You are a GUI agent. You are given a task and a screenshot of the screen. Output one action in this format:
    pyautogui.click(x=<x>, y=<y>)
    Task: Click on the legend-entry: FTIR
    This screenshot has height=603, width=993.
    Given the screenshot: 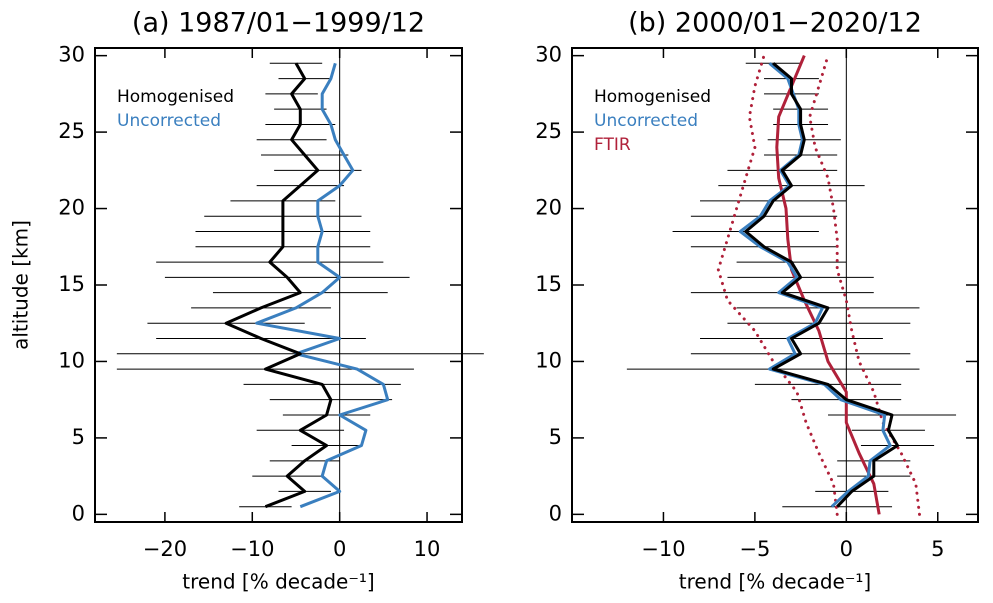 What is the action you would take?
    pyautogui.click(x=612, y=145)
    